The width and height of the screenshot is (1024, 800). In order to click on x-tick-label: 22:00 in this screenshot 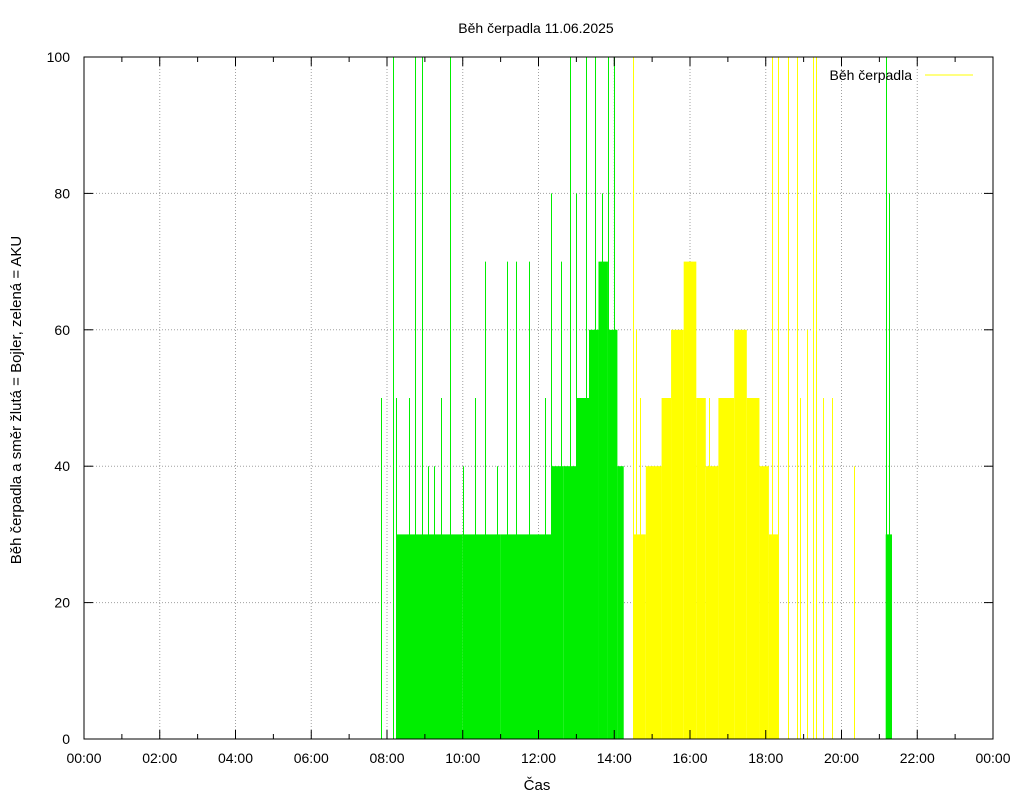, I will do `click(917, 758)`.